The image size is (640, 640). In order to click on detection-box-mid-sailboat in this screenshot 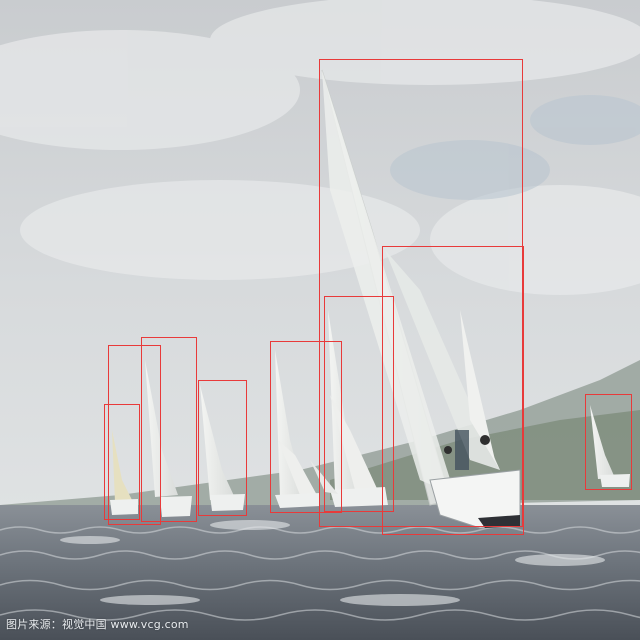, I will do `click(359, 404)`.